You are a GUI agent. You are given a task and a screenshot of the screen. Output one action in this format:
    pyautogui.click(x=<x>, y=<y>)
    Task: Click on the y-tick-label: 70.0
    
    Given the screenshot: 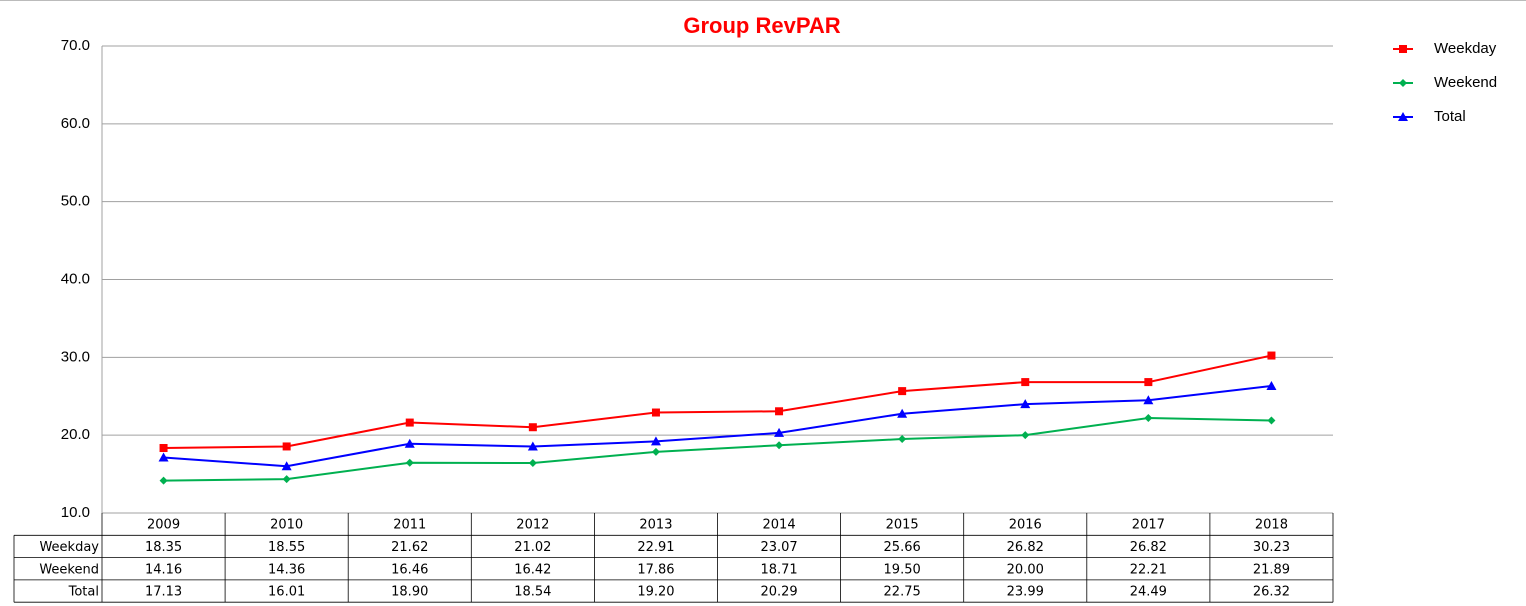 What is the action you would take?
    pyautogui.click(x=75, y=45)
    